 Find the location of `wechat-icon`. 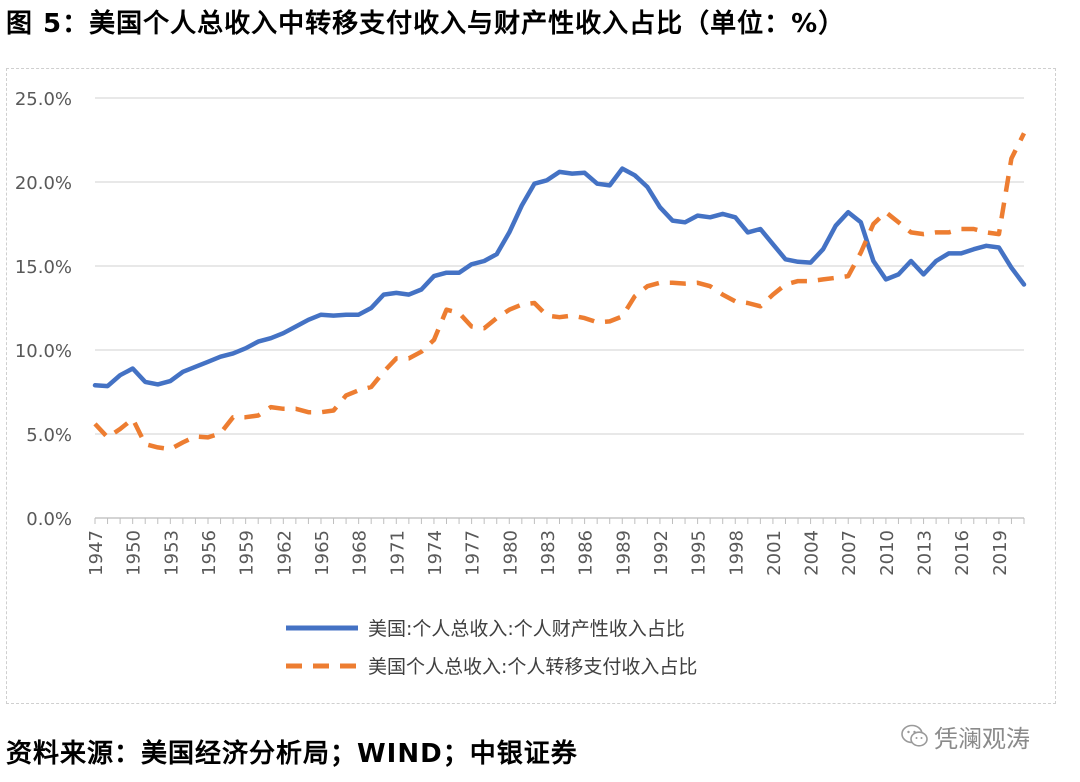

wechat-icon is located at coordinates (915, 740).